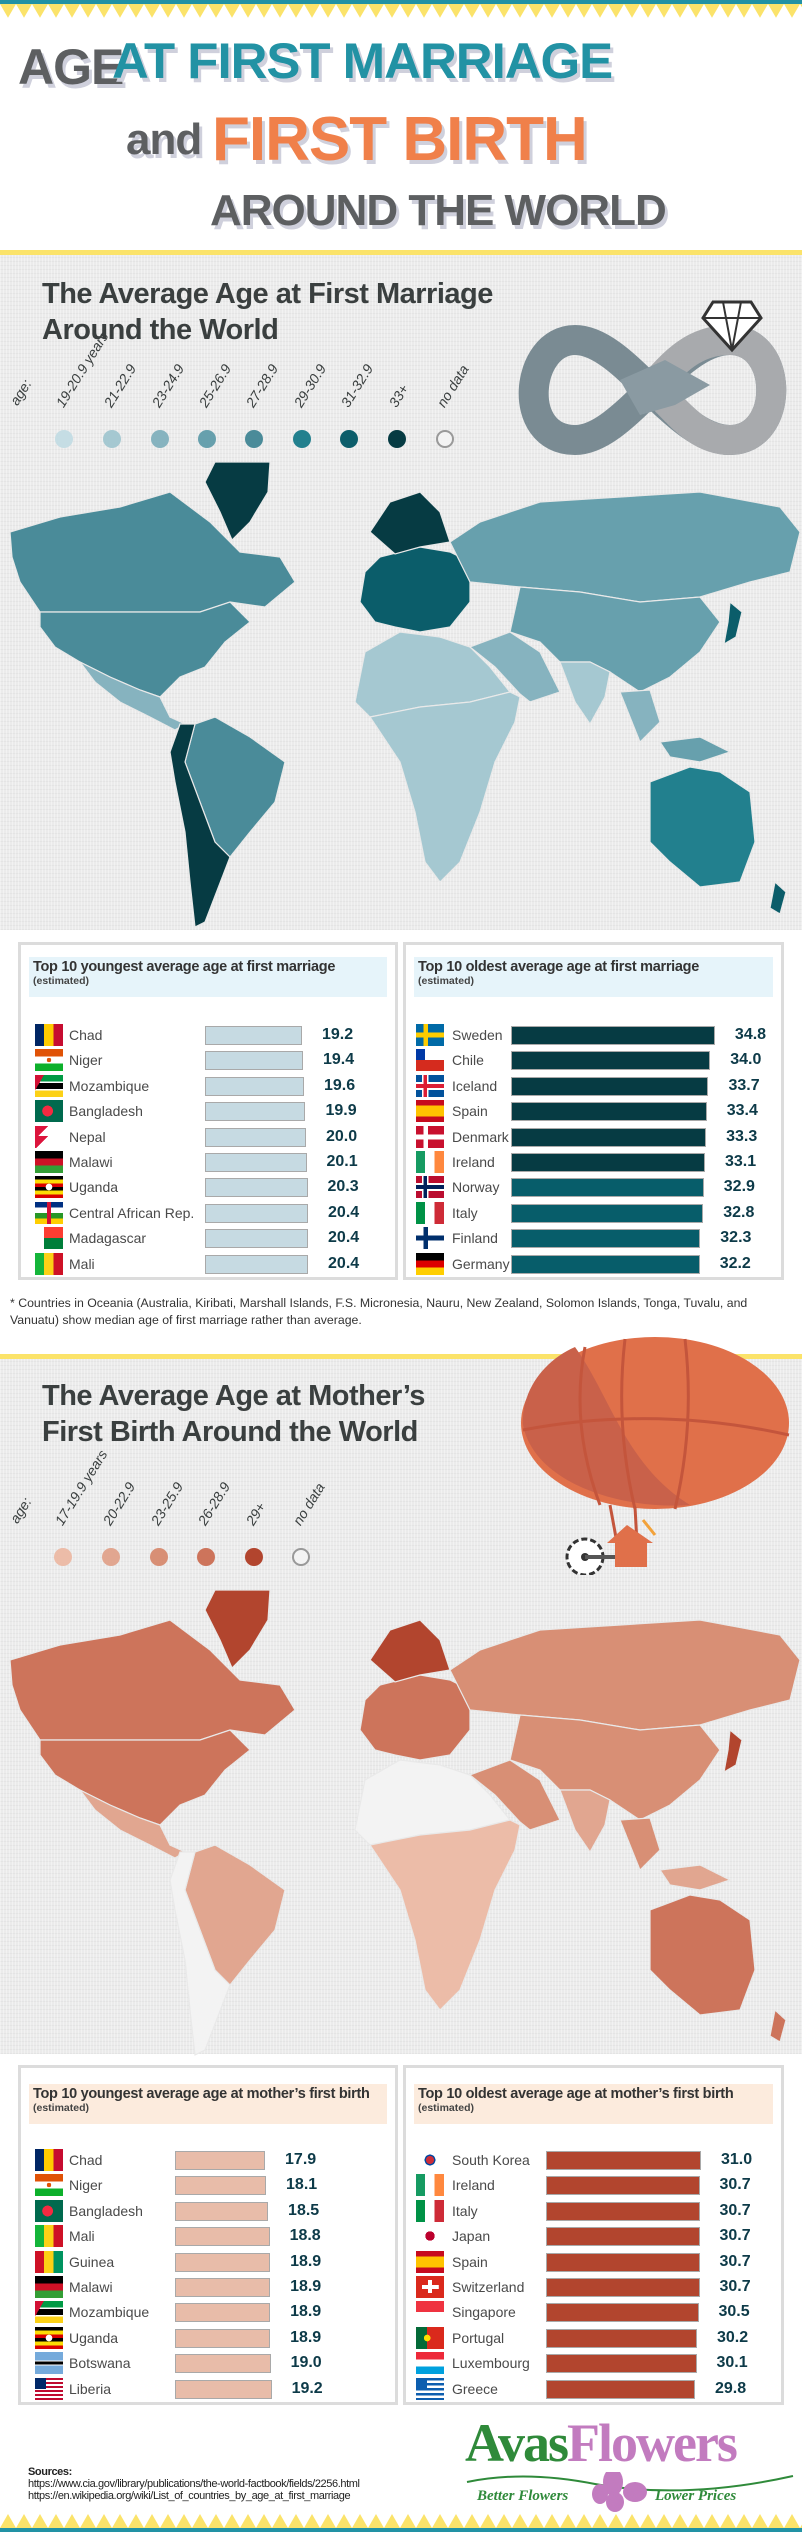 The height and width of the screenshot is (2532, 802). Describe the element at coordinates (208, 1086) in the screenshot. I see `table-row: Mozambique 19.6` at that location.